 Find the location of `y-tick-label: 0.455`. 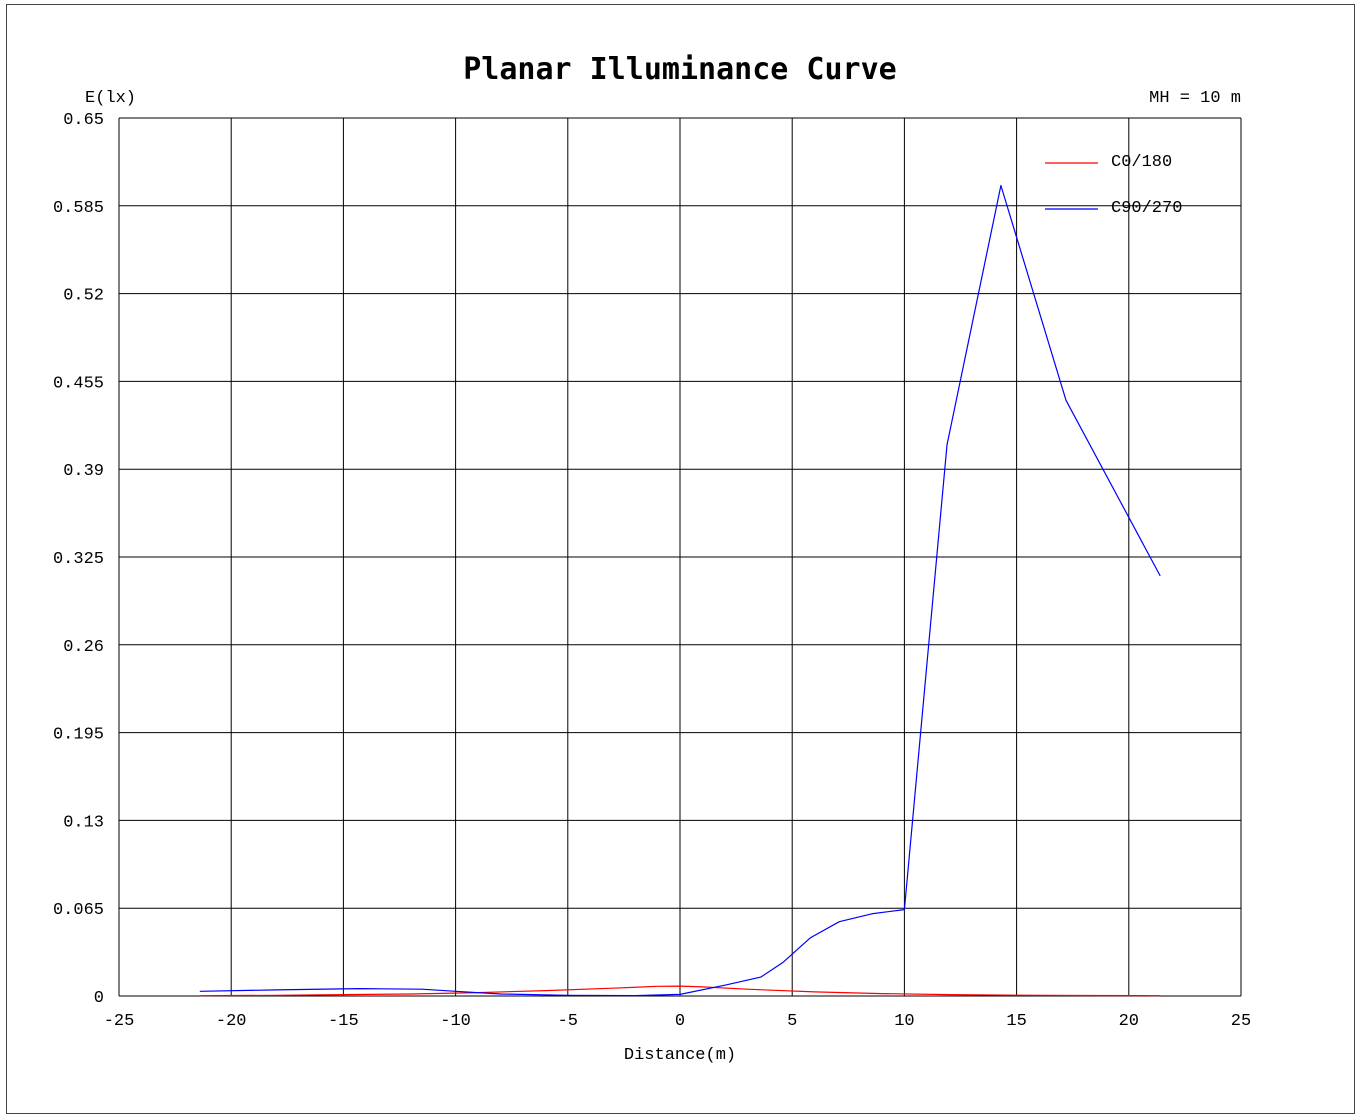

y-tick-label: 0.455 is located at coordinates (78, 383).